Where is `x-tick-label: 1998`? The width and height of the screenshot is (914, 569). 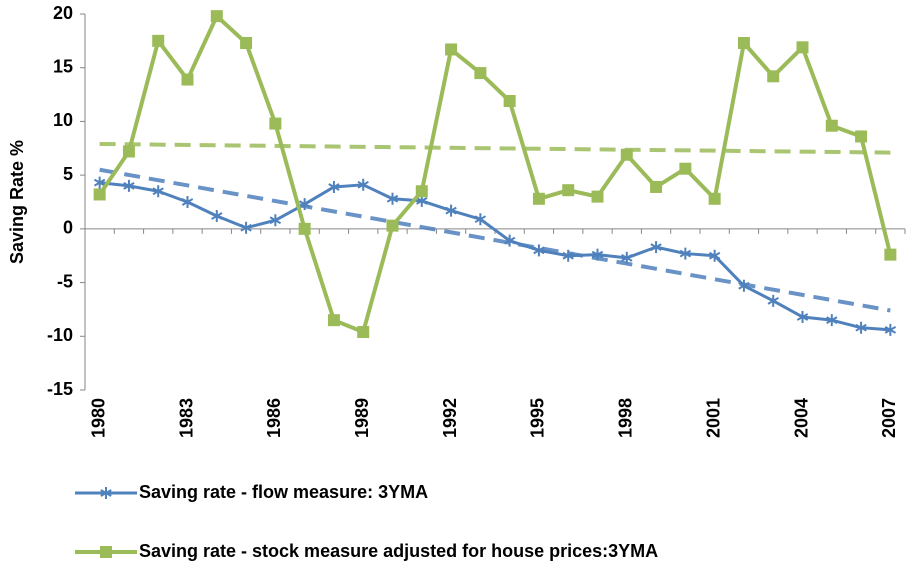 x-tick-label: 1998 is located at coordinates (626, 418).